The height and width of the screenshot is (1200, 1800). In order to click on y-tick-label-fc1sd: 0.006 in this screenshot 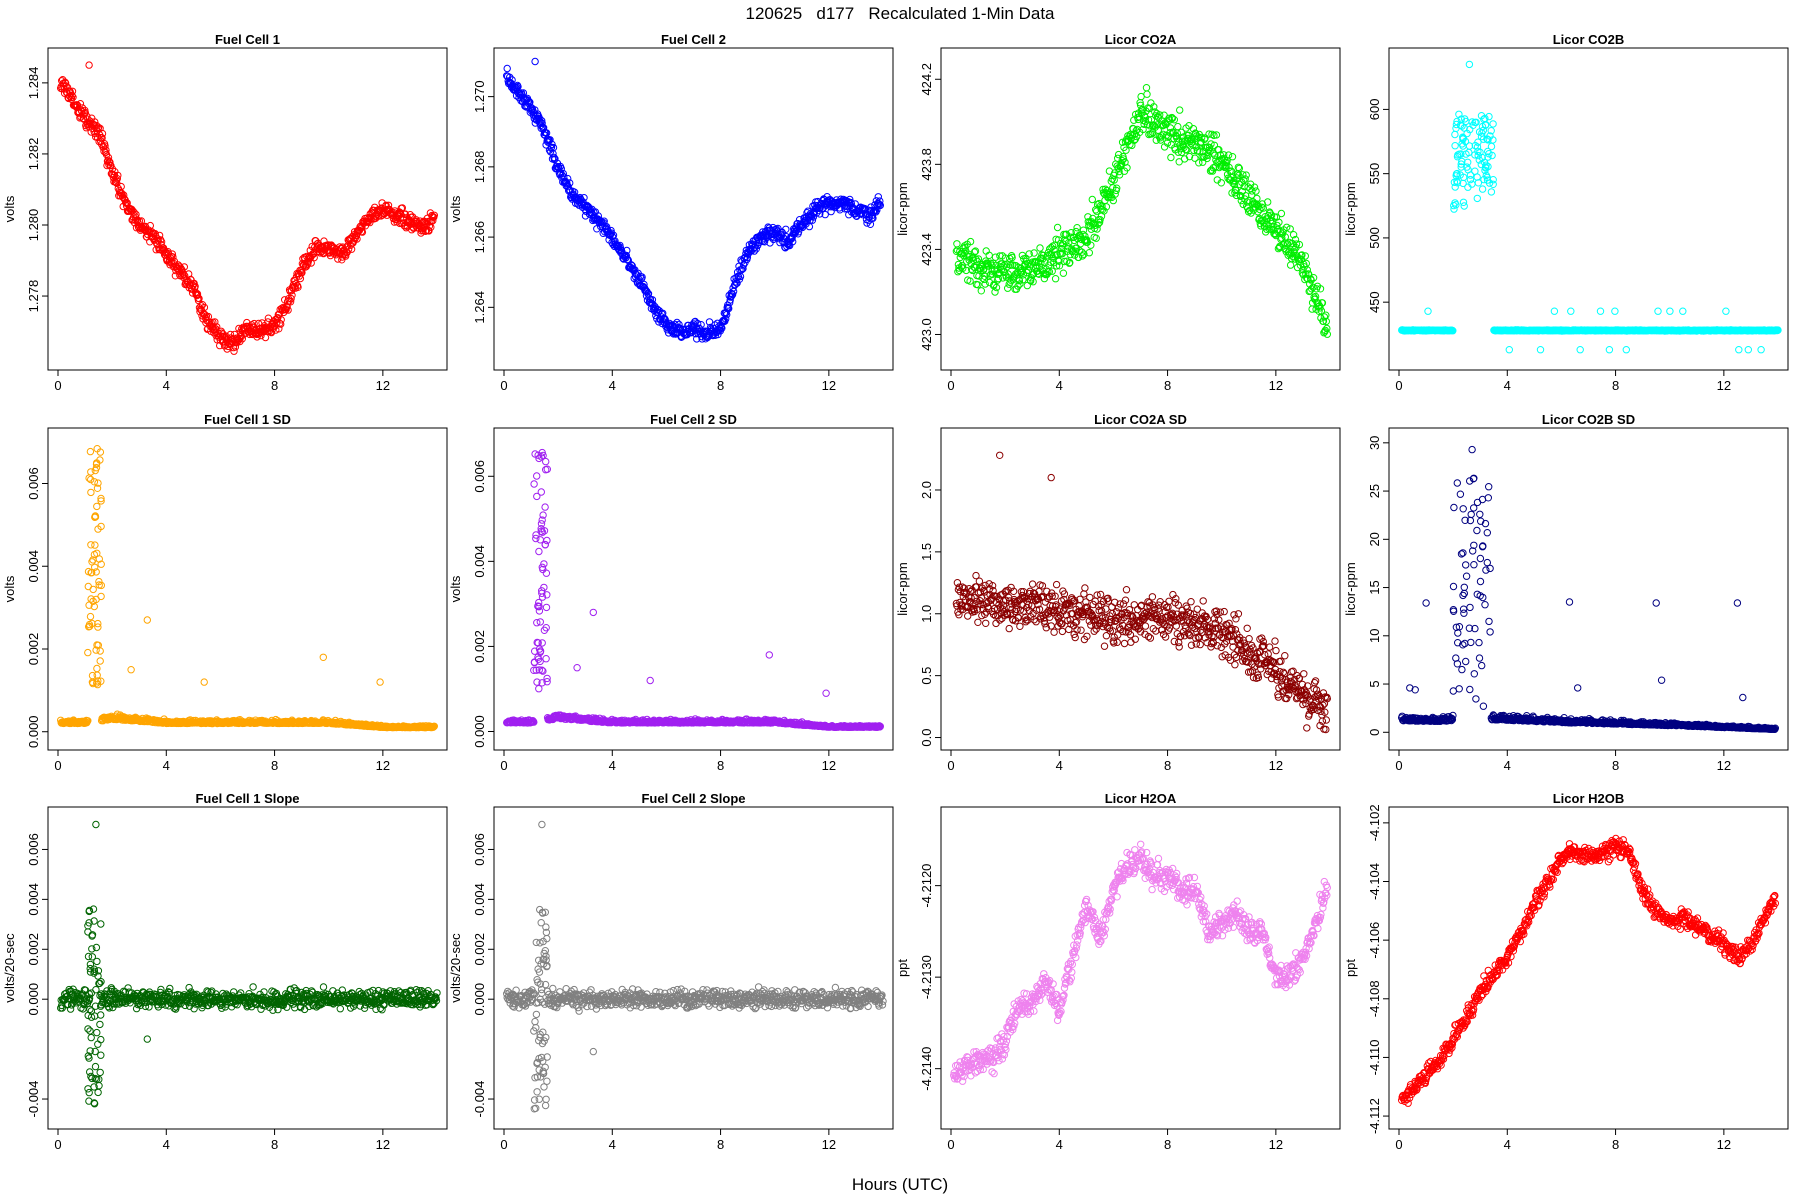, I will do `click(33, 483)`.